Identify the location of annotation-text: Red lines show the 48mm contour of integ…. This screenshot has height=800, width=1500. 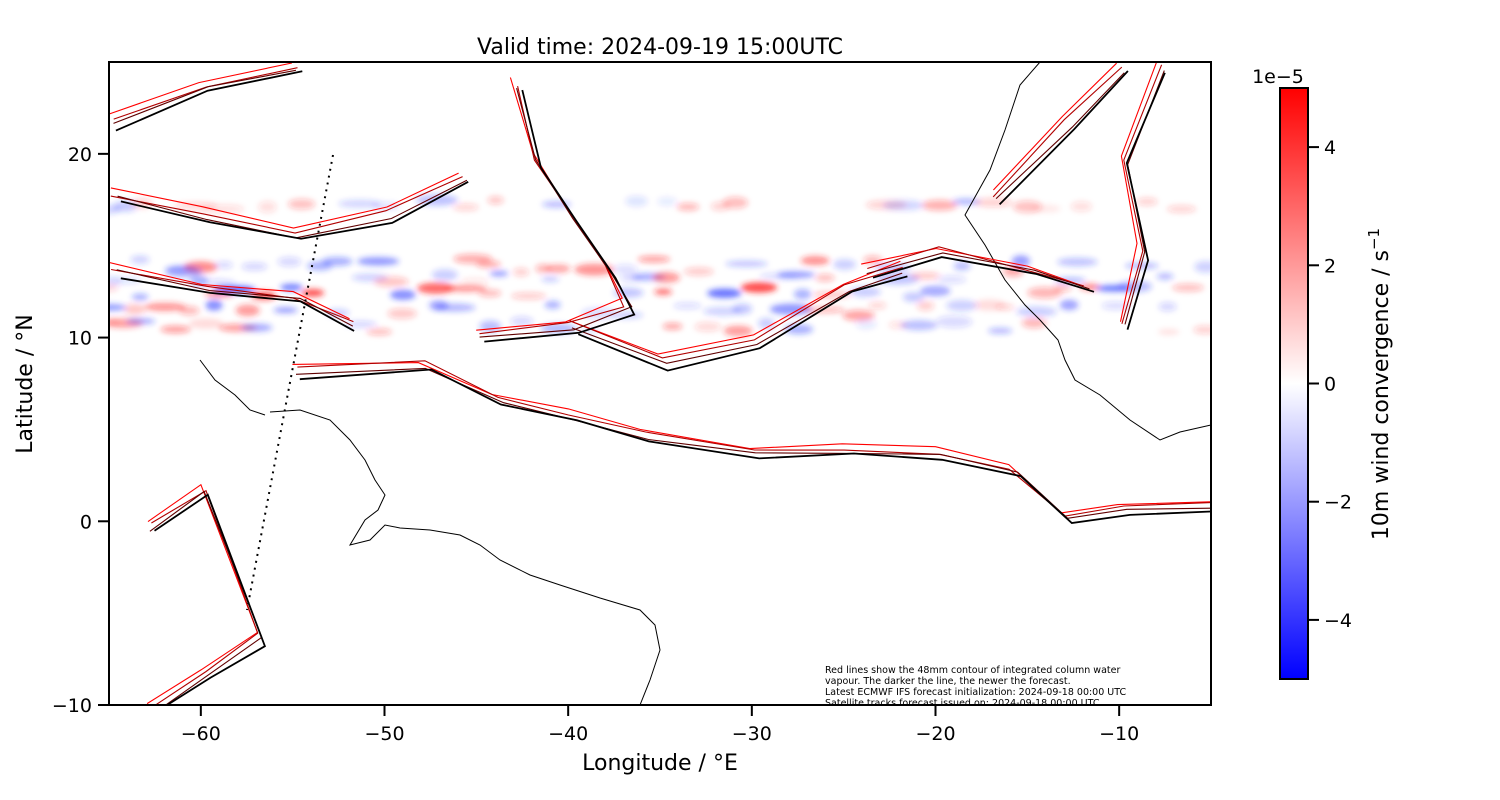
(976, 687).